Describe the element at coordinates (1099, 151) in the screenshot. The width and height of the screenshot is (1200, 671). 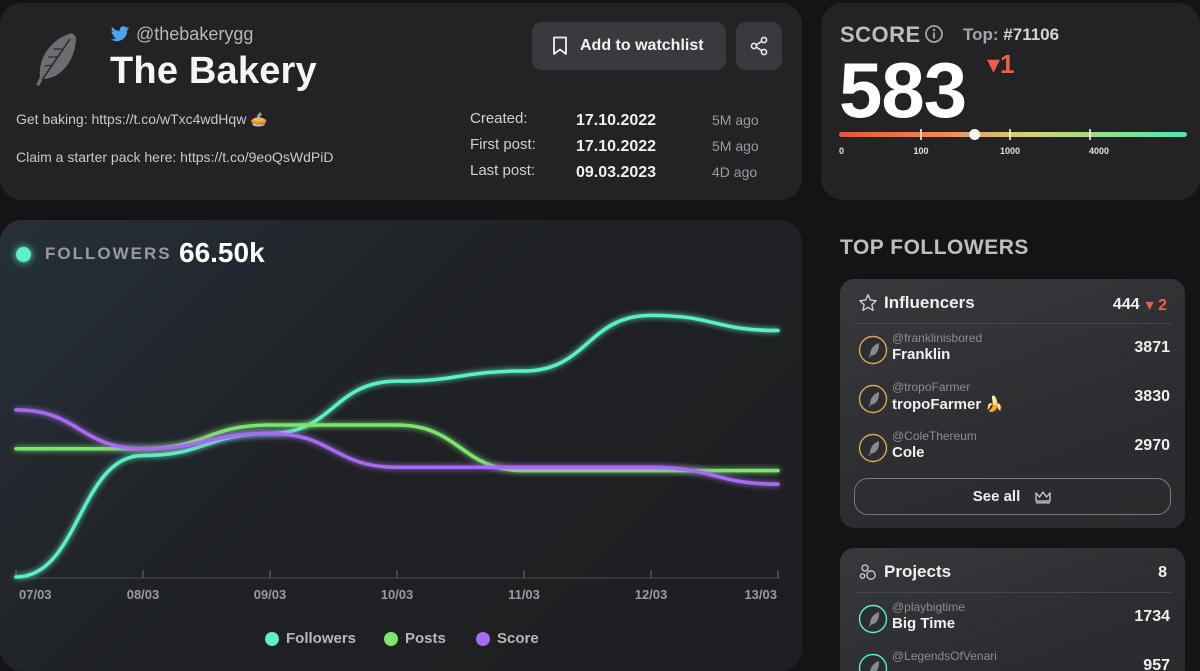
I see `gauge-tick-label: 4000` at that location.